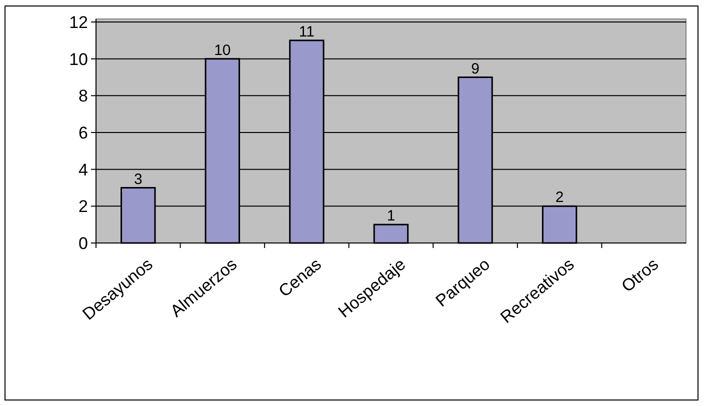 This screenshot has width=713, height=406. Describe the element at coordinates (222, 50) in the screenshot. I see `data-label: 10` at that location.